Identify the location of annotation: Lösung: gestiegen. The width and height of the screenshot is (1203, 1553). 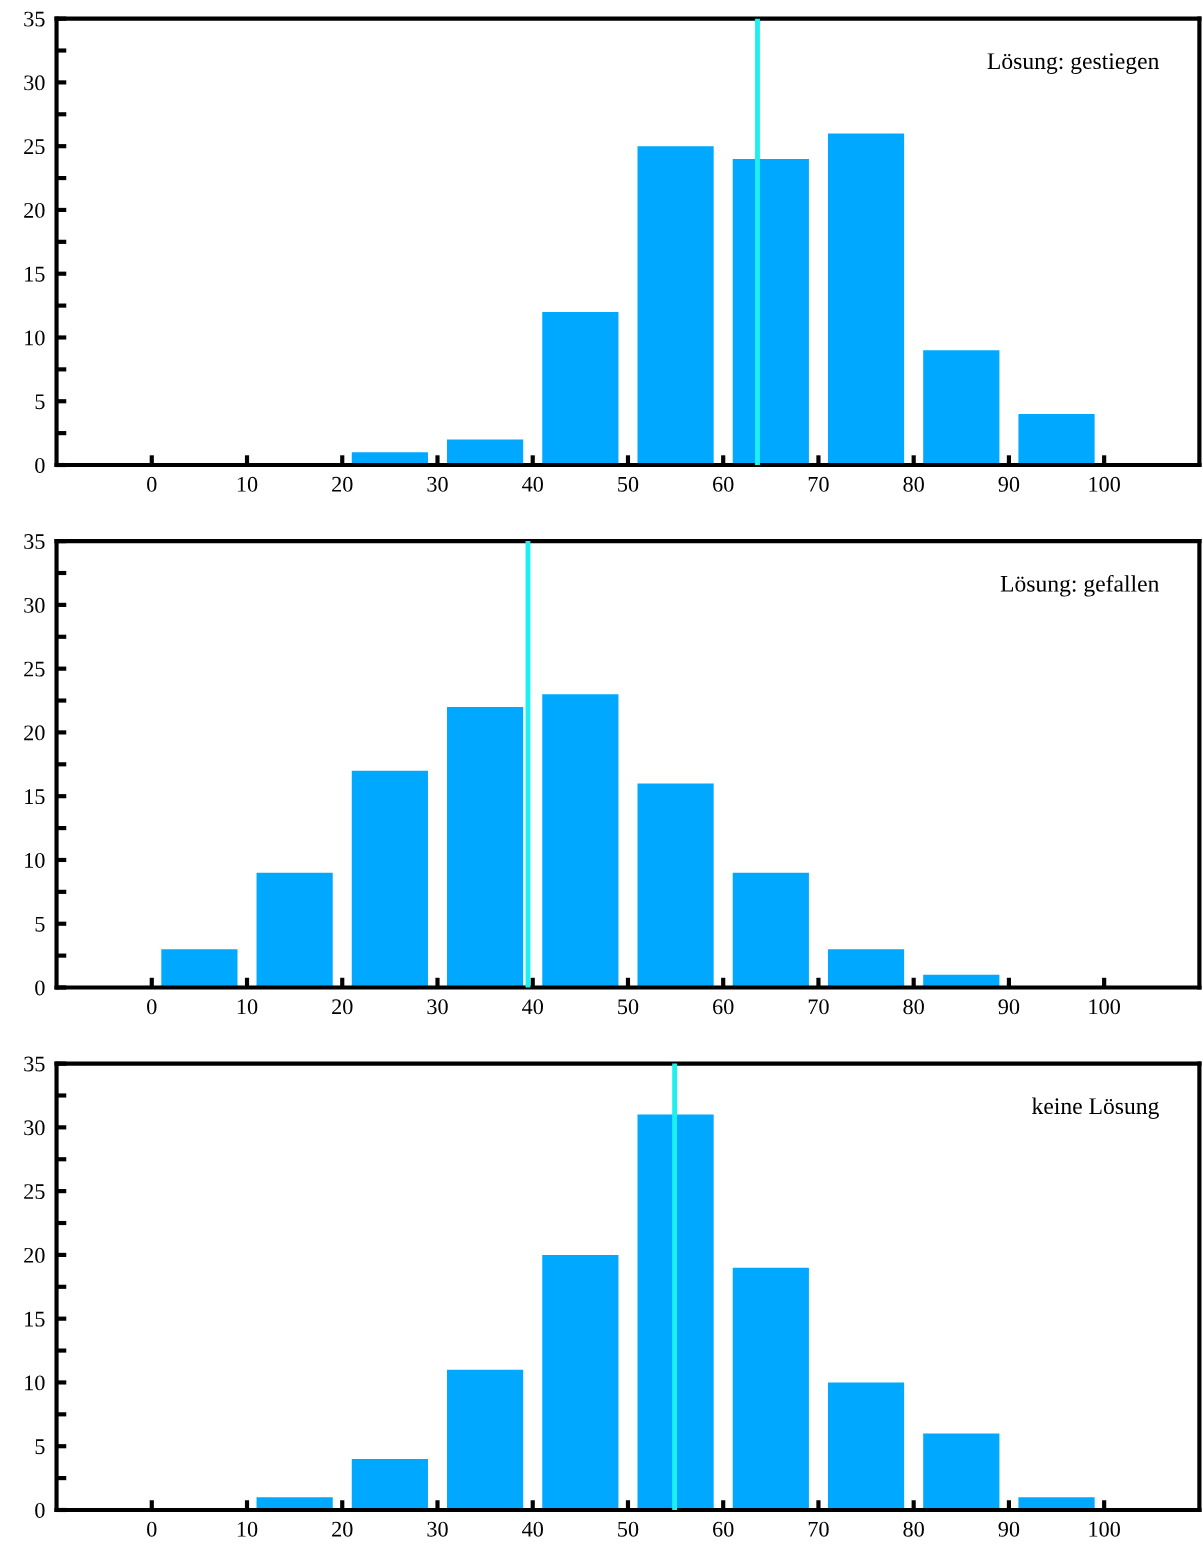
(1073, 63).